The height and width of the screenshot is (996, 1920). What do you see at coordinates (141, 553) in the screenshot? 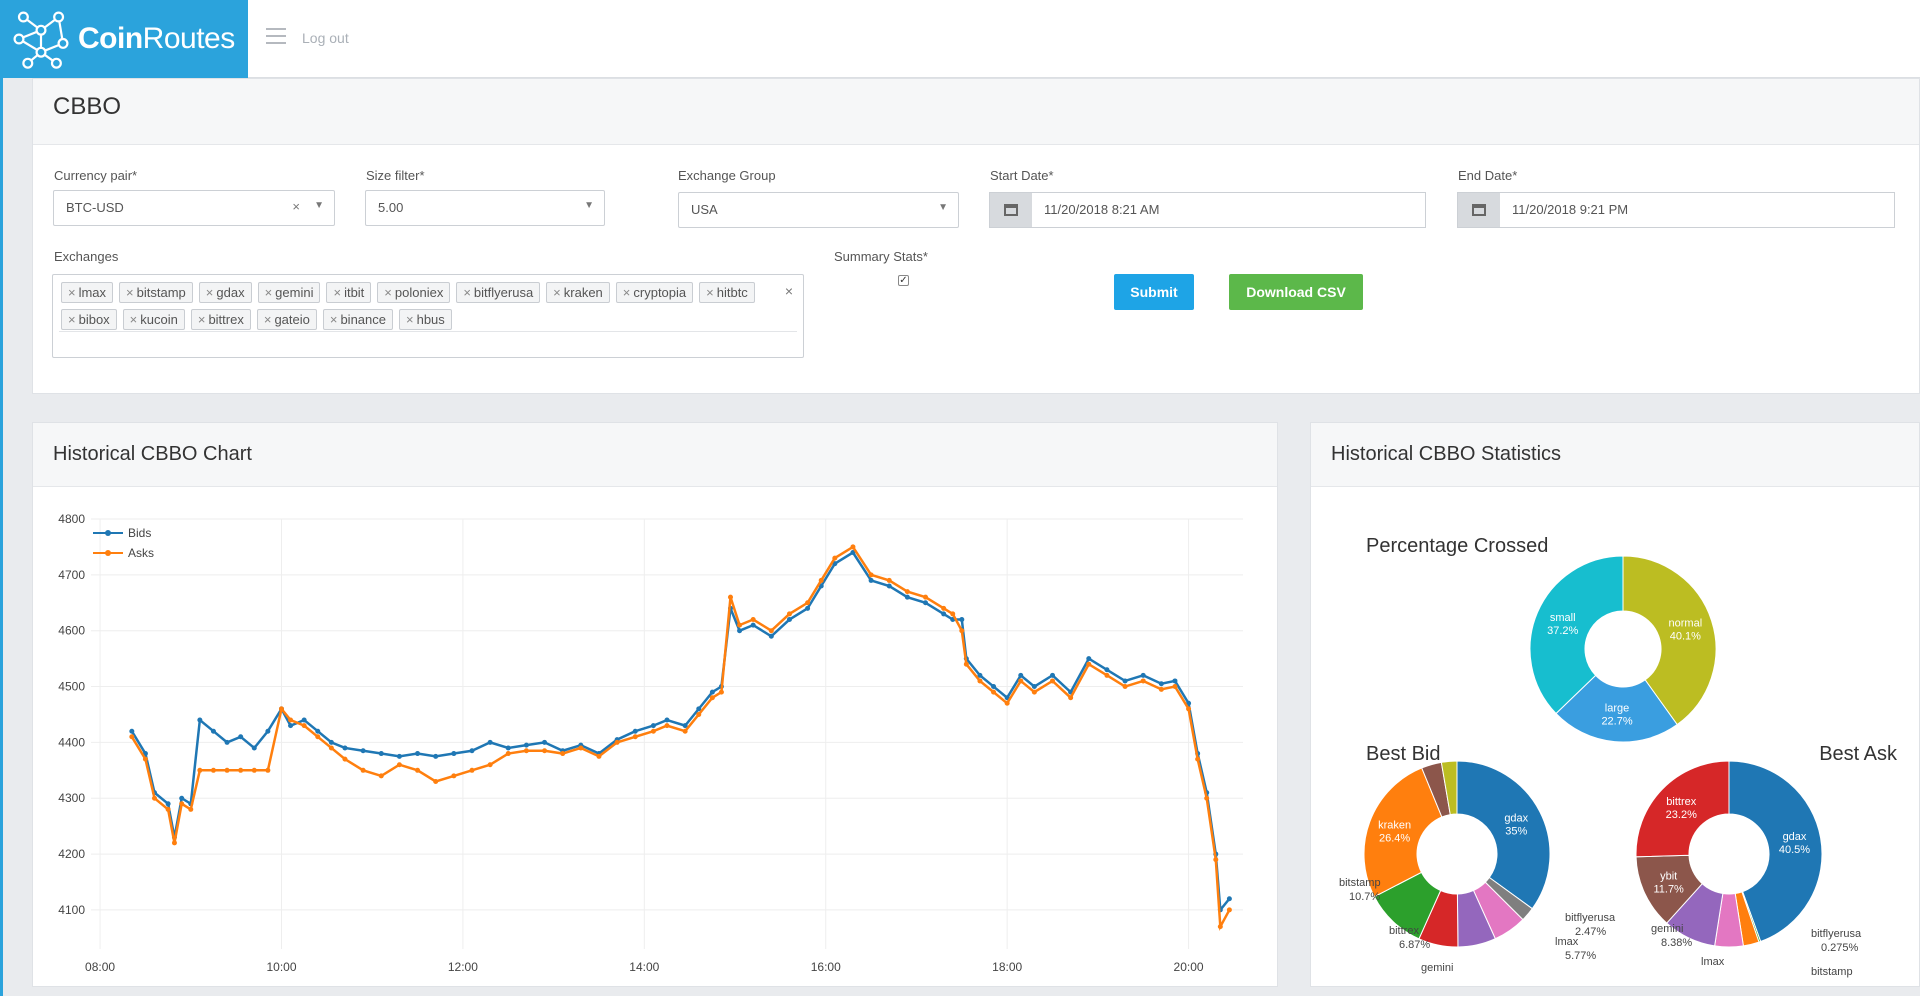
I see `legend-label: Asks` at bounding box center [141, 553].